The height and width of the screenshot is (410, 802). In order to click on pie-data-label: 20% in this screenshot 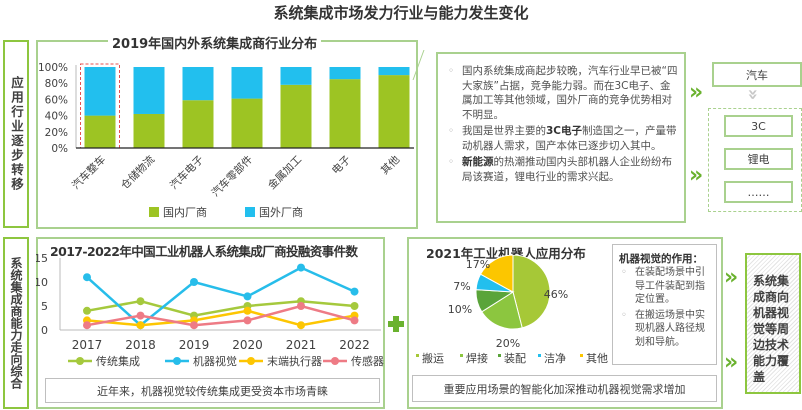, I will do `click(508, 343)`.